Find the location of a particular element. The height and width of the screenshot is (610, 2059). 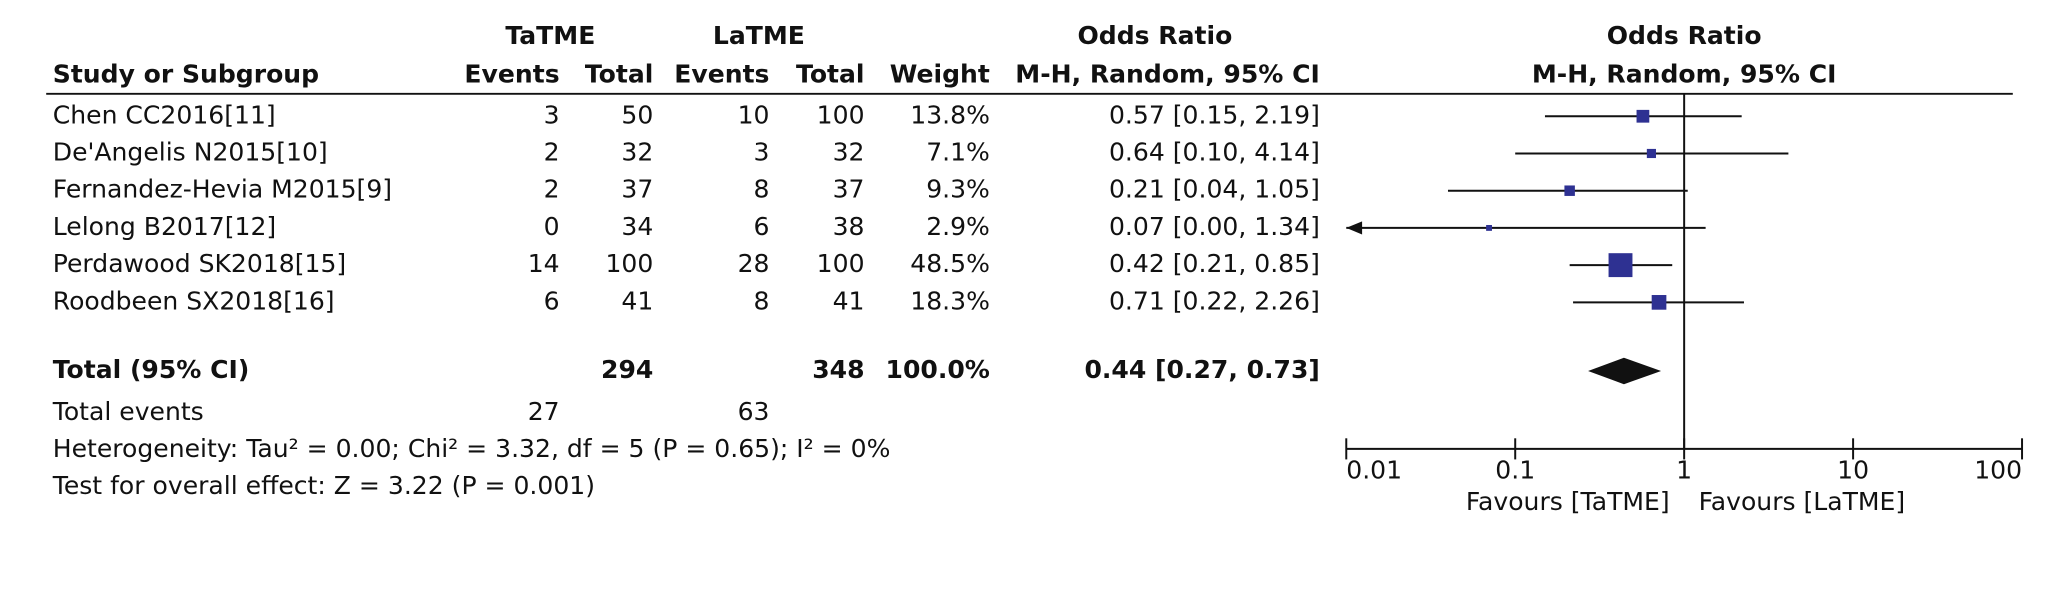

x-tick-label: 10 is located at coordinates (1853, 469).